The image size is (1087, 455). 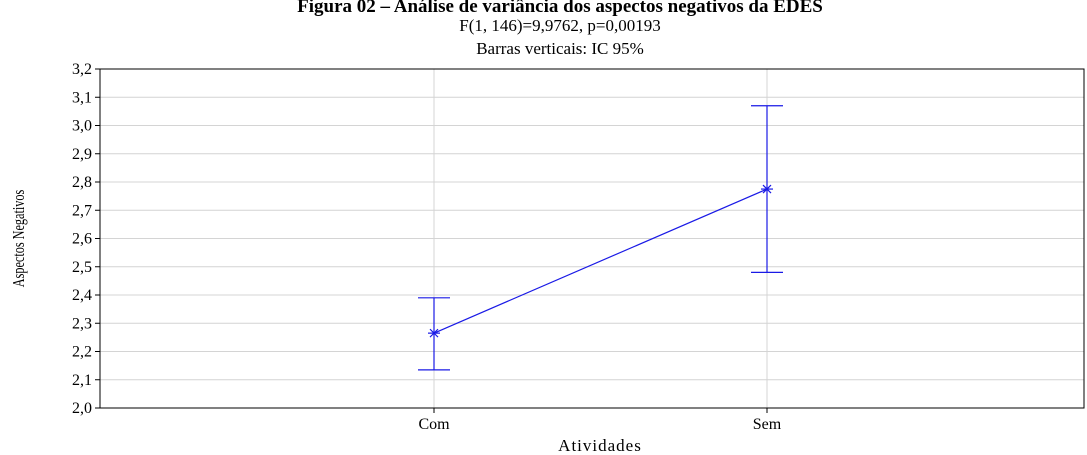 What do you see at coordinates (82, 408) in the screenshot?
I see `y-tick-label: 2,0` at bounding box center [82, 408].